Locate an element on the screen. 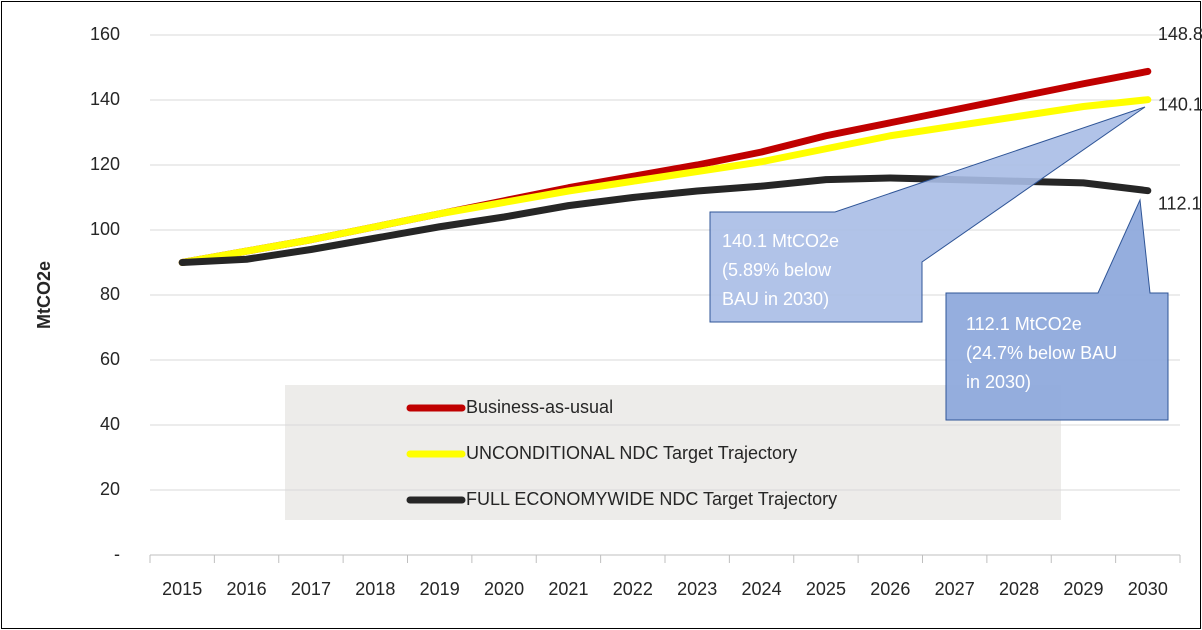 This screenshot has height=630, width=1202. data-label: 112.1 is located at coordinates (1180, 203).